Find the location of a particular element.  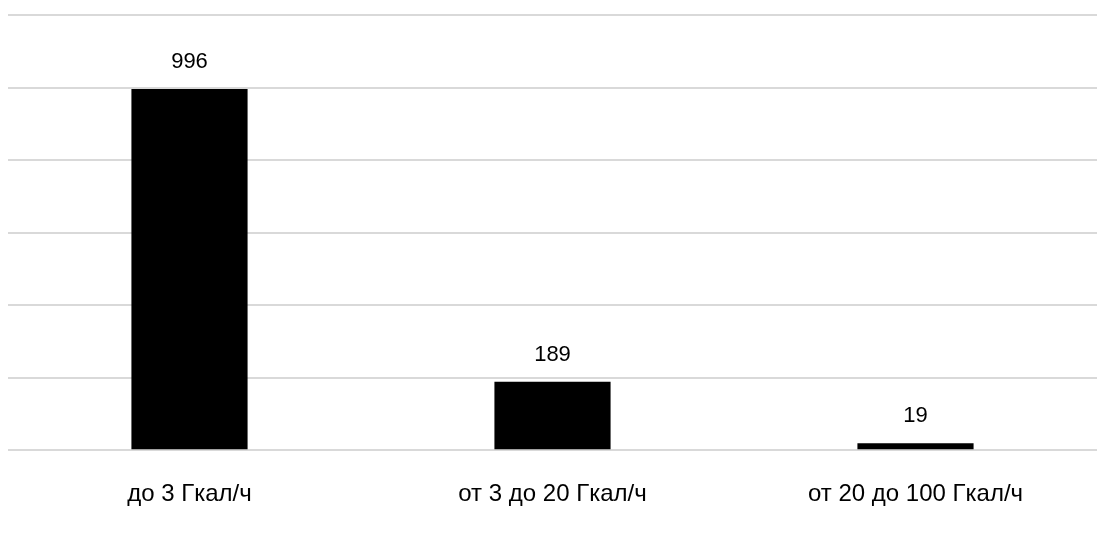

data-label: 189 is located at coordinates (552, 353).